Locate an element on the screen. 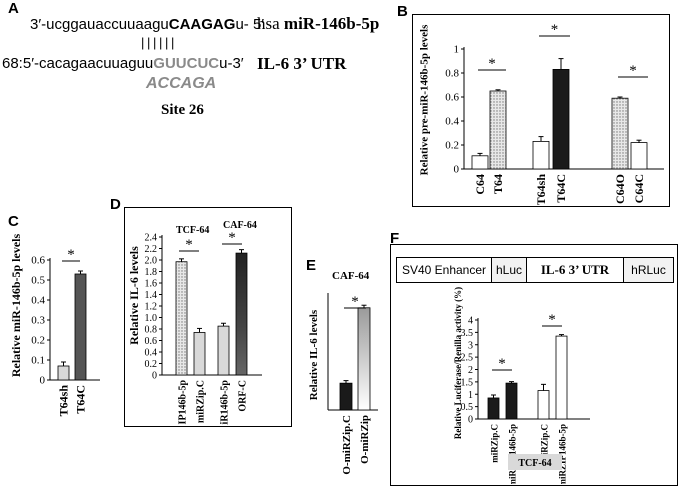 This screenshot has height=493, width=680. panel-b-letter: B is located at coordinates (402, 11).